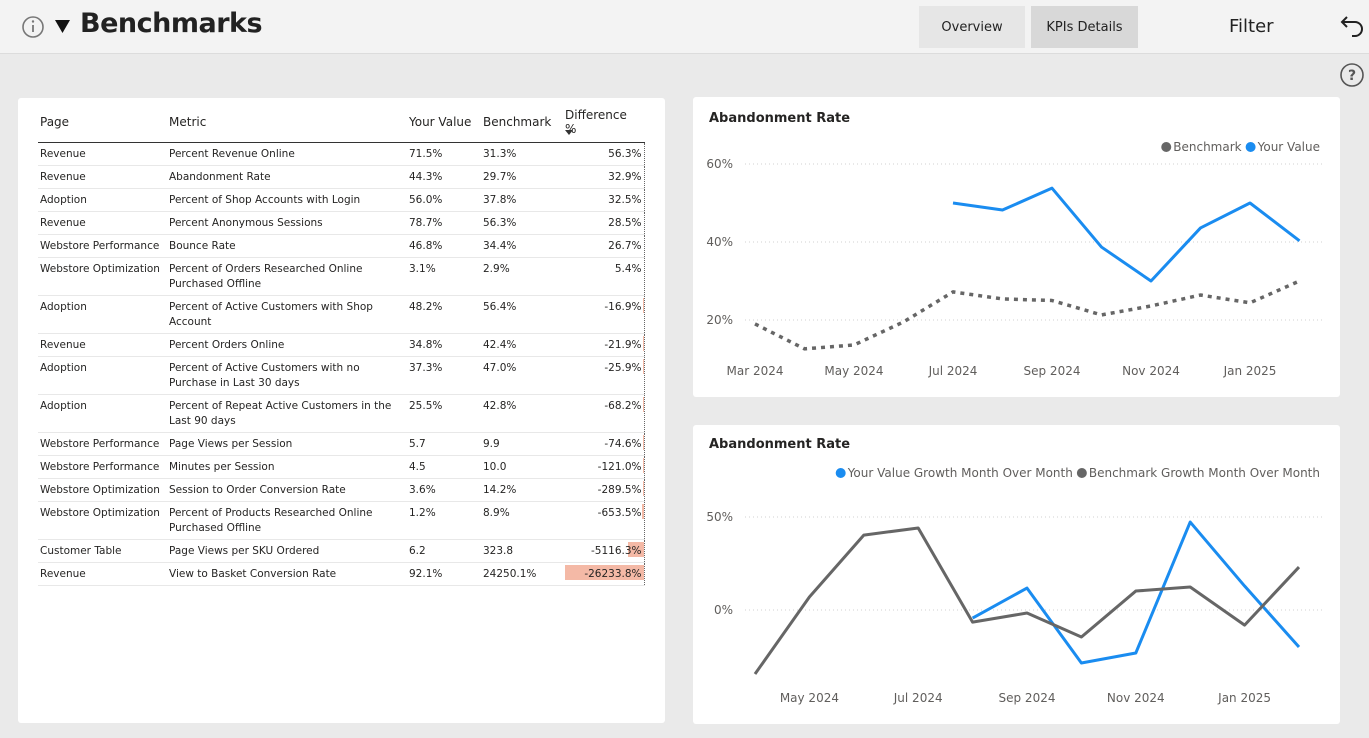  I want to click on legend-label: Benchmark, so click(1207, 147).